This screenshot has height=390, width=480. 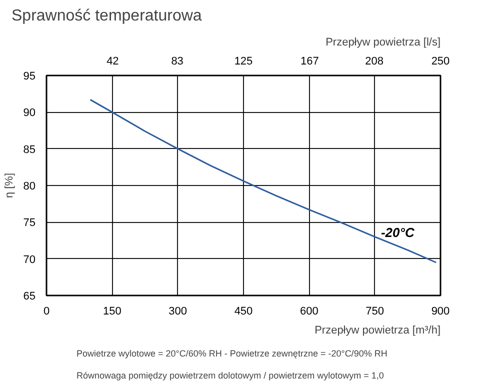 What do you see at coordinates (112, 62) in the screenshot?
I see `x2-tick-label: 42` at bounding box center [112, 62].